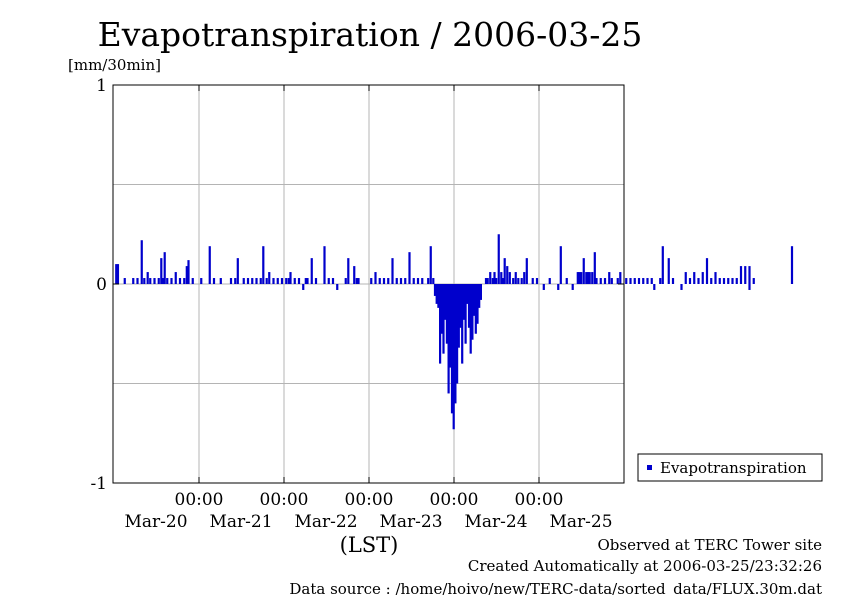 This screenshot has height=595, width=842. Describe the element at coordinates (240, 522) in the screenshot. I see `x-tick-label-date: Mar-21` at that location.